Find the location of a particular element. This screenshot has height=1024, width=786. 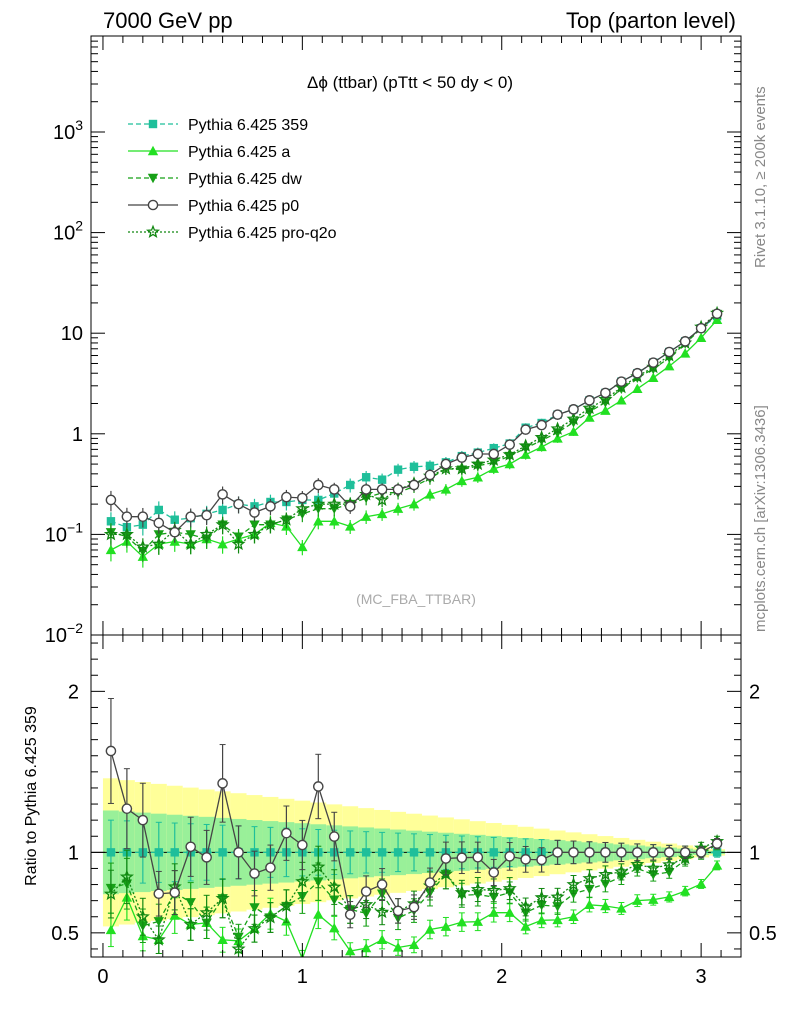

ratio-tick-label-left: 2 is located at coordinates (73, 692).